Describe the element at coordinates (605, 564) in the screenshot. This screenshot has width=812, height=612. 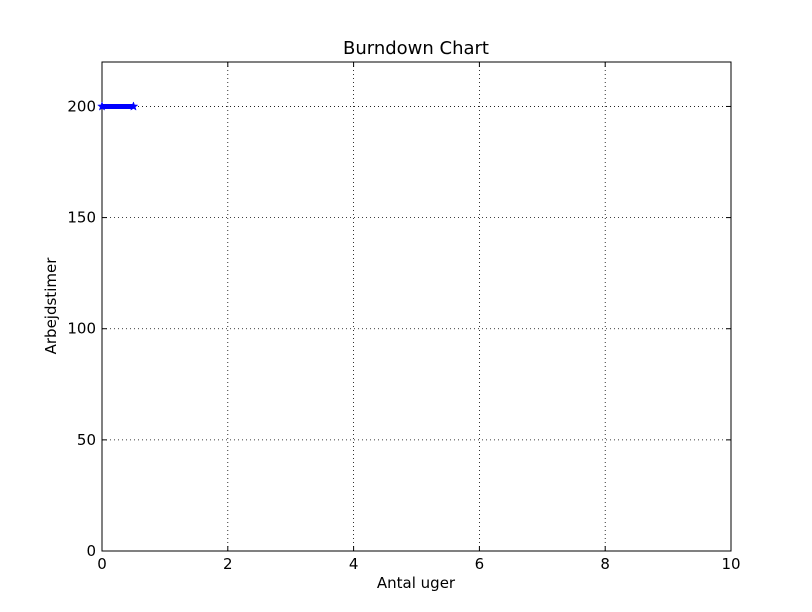
I see `x-tick-label: 8` at that location.